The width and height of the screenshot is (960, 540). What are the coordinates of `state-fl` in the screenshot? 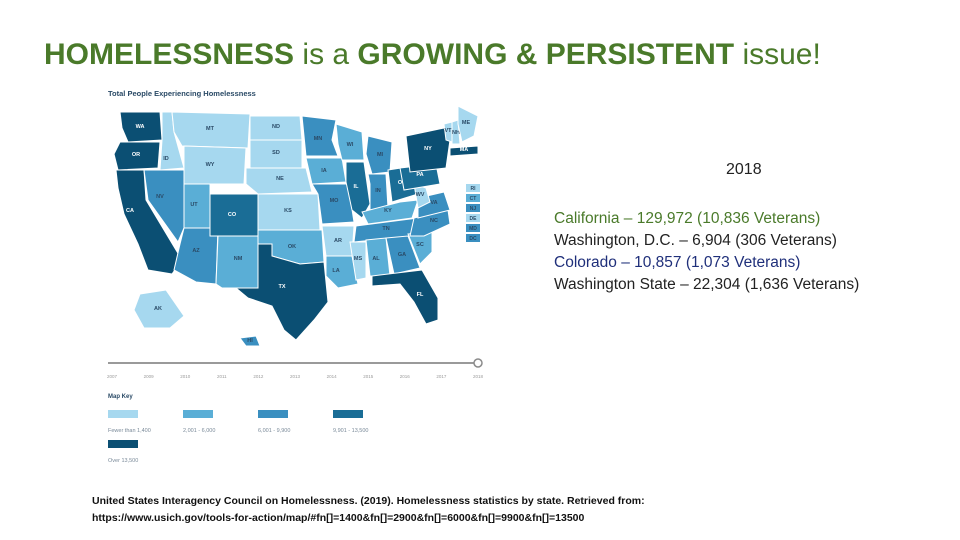 It's located at (405, 297).